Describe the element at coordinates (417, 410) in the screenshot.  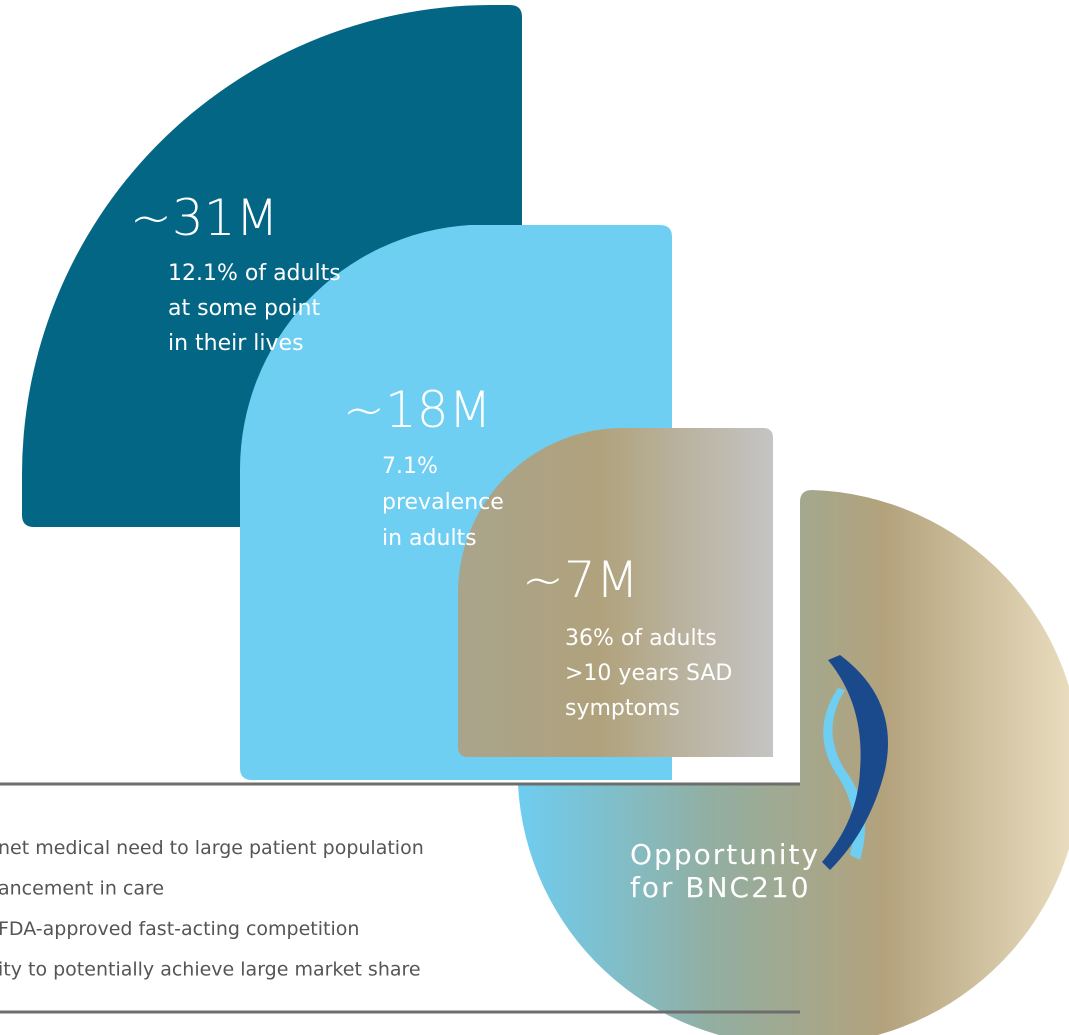
I see `card-figure: ~18M` at that location.